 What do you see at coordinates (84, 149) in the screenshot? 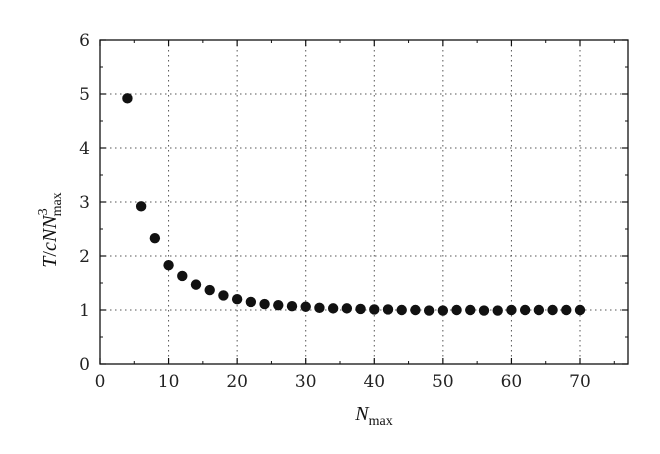
I see `y-tick-label: 4` at bounding box center [84, 149].